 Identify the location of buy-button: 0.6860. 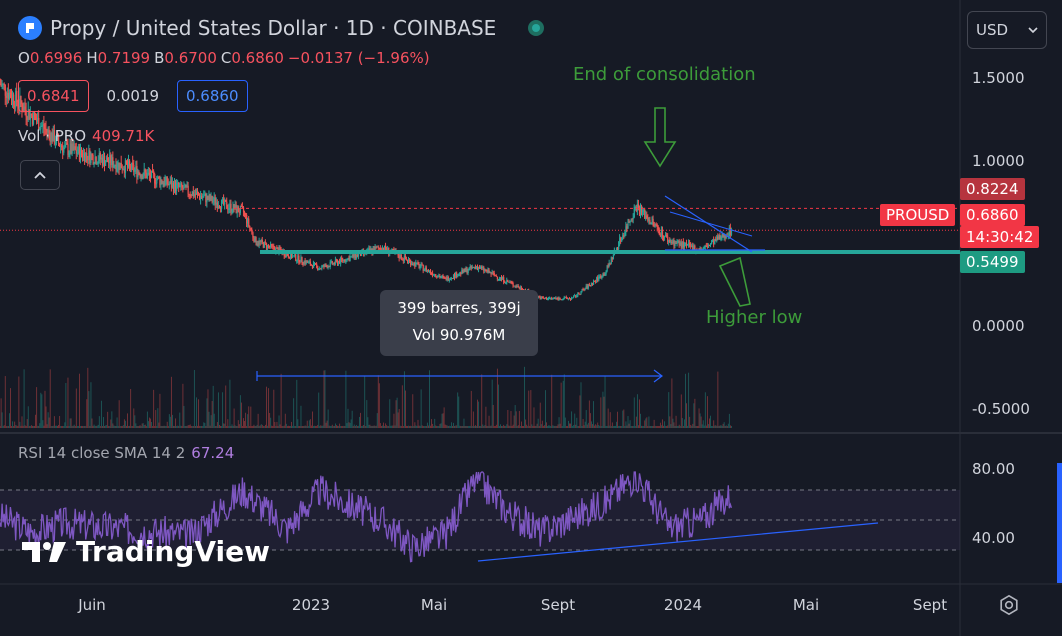
(212, 96).